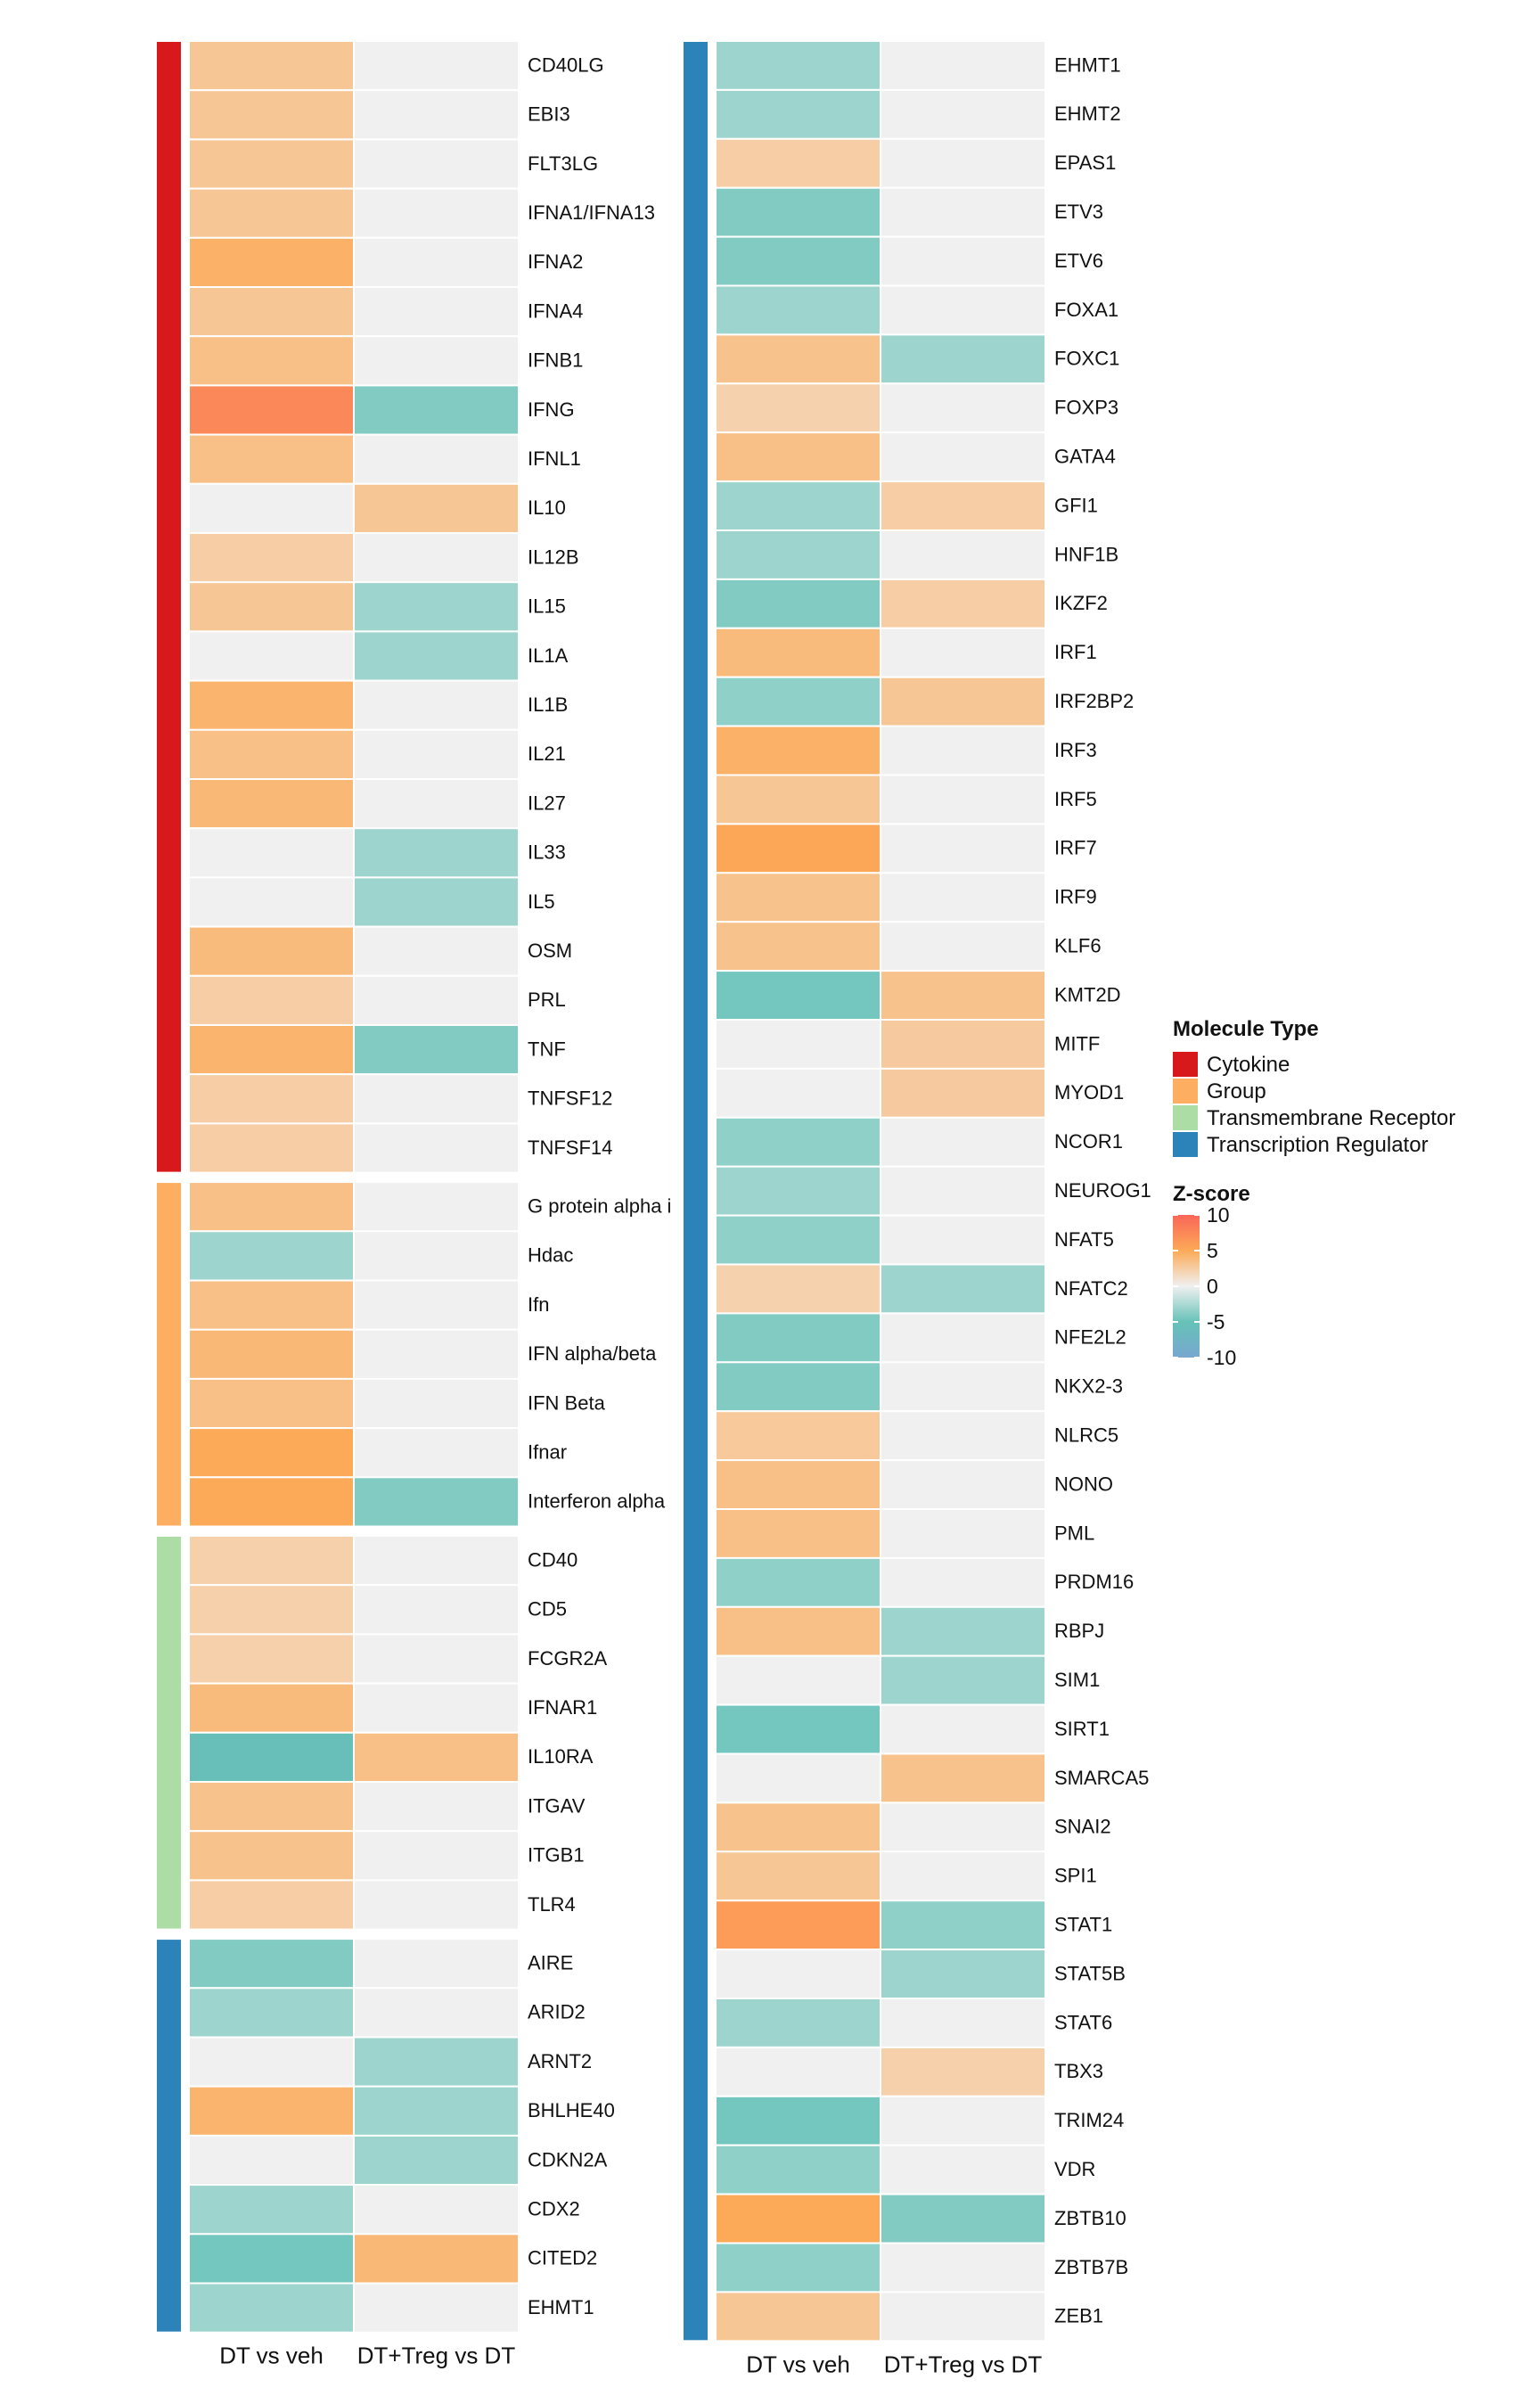 The image size is (1540, 2396). I want to click on legend-swatch-transmembrane-receptor, so click(1185, 1118).